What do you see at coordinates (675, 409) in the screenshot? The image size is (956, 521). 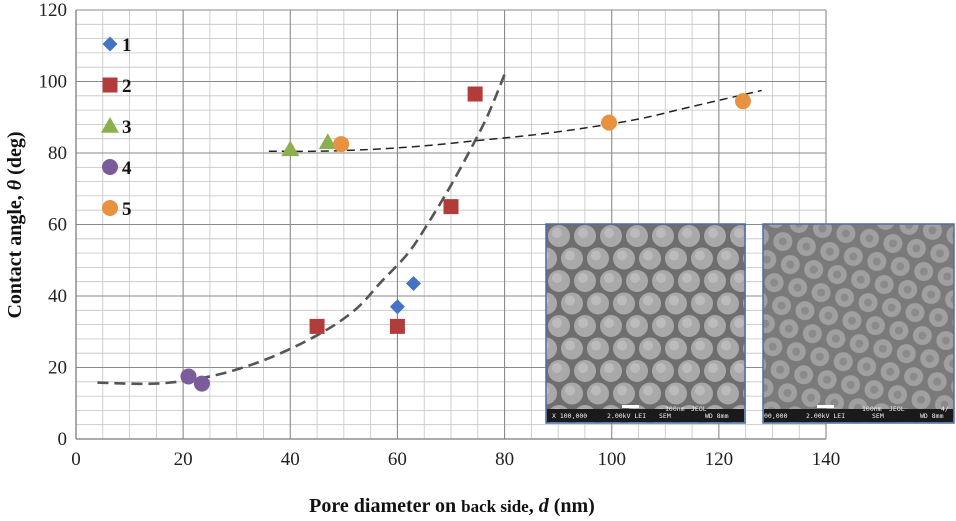 I see `sem-1-scale: 100nm` at bounding box center [675, 409].